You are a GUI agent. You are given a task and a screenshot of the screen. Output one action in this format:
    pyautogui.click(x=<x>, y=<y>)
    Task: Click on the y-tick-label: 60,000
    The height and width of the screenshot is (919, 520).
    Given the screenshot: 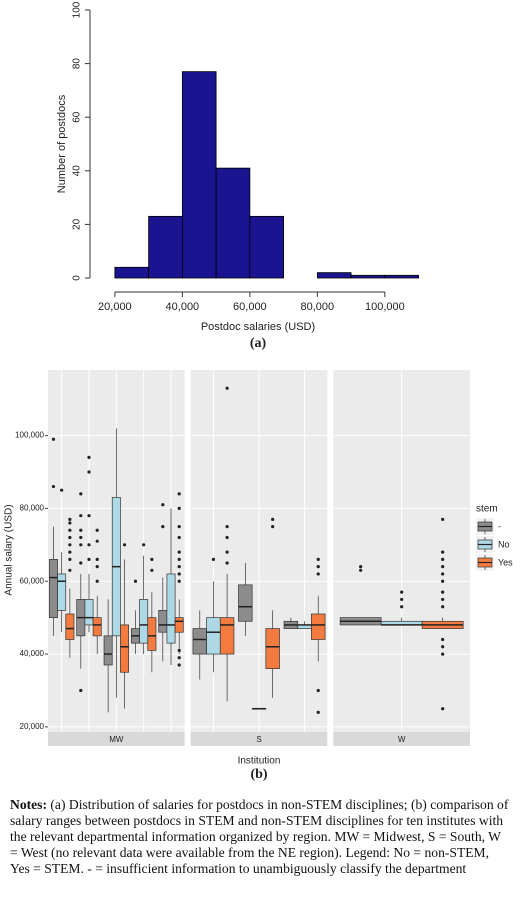 What is the action you would take?
    pyautogui.click(x=32, y=580)
    